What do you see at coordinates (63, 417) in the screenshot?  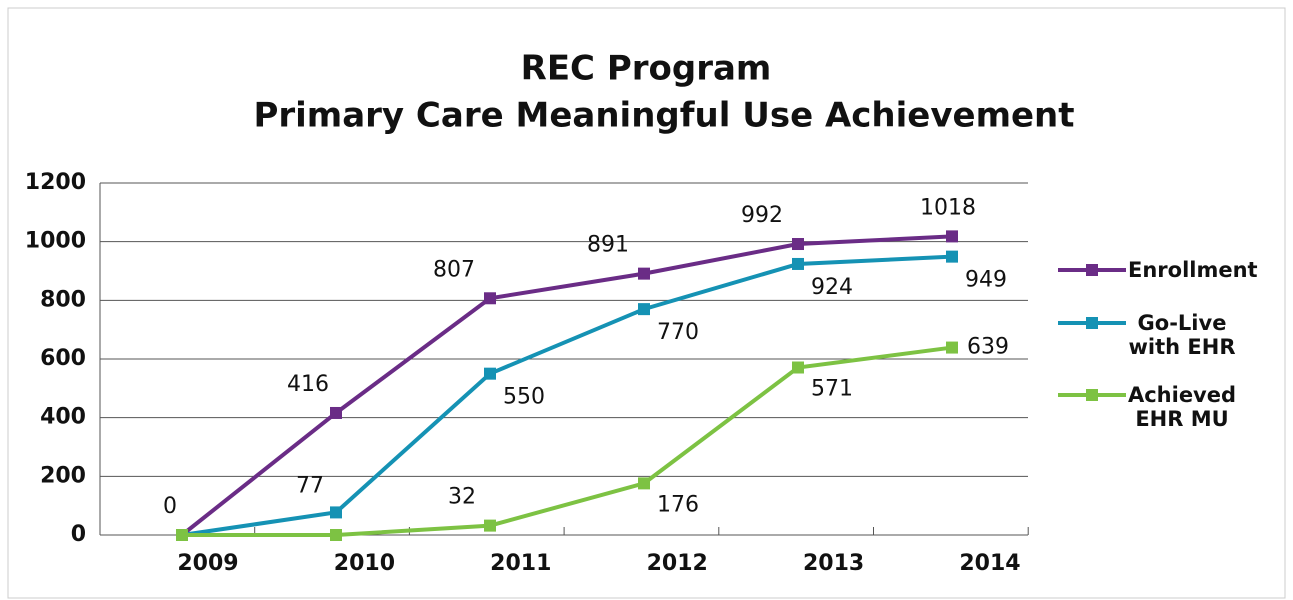 I see `y-tick-label: 400` at bounding box center [63, 417].